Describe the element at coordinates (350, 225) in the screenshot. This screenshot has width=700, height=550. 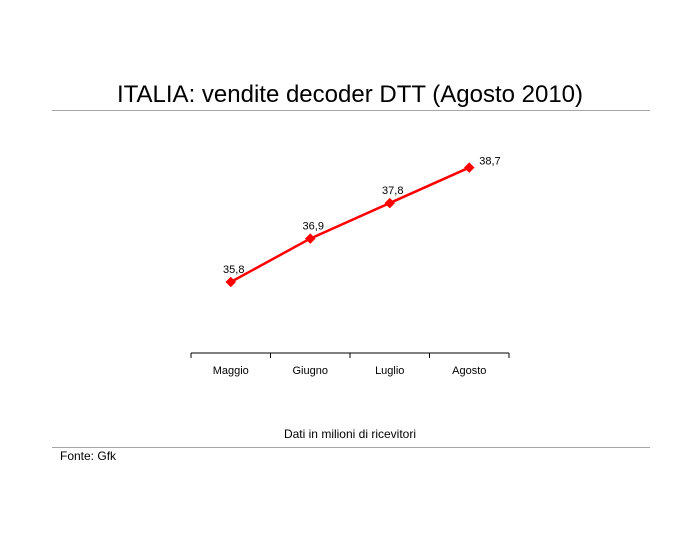
I see `series-line` at that location.